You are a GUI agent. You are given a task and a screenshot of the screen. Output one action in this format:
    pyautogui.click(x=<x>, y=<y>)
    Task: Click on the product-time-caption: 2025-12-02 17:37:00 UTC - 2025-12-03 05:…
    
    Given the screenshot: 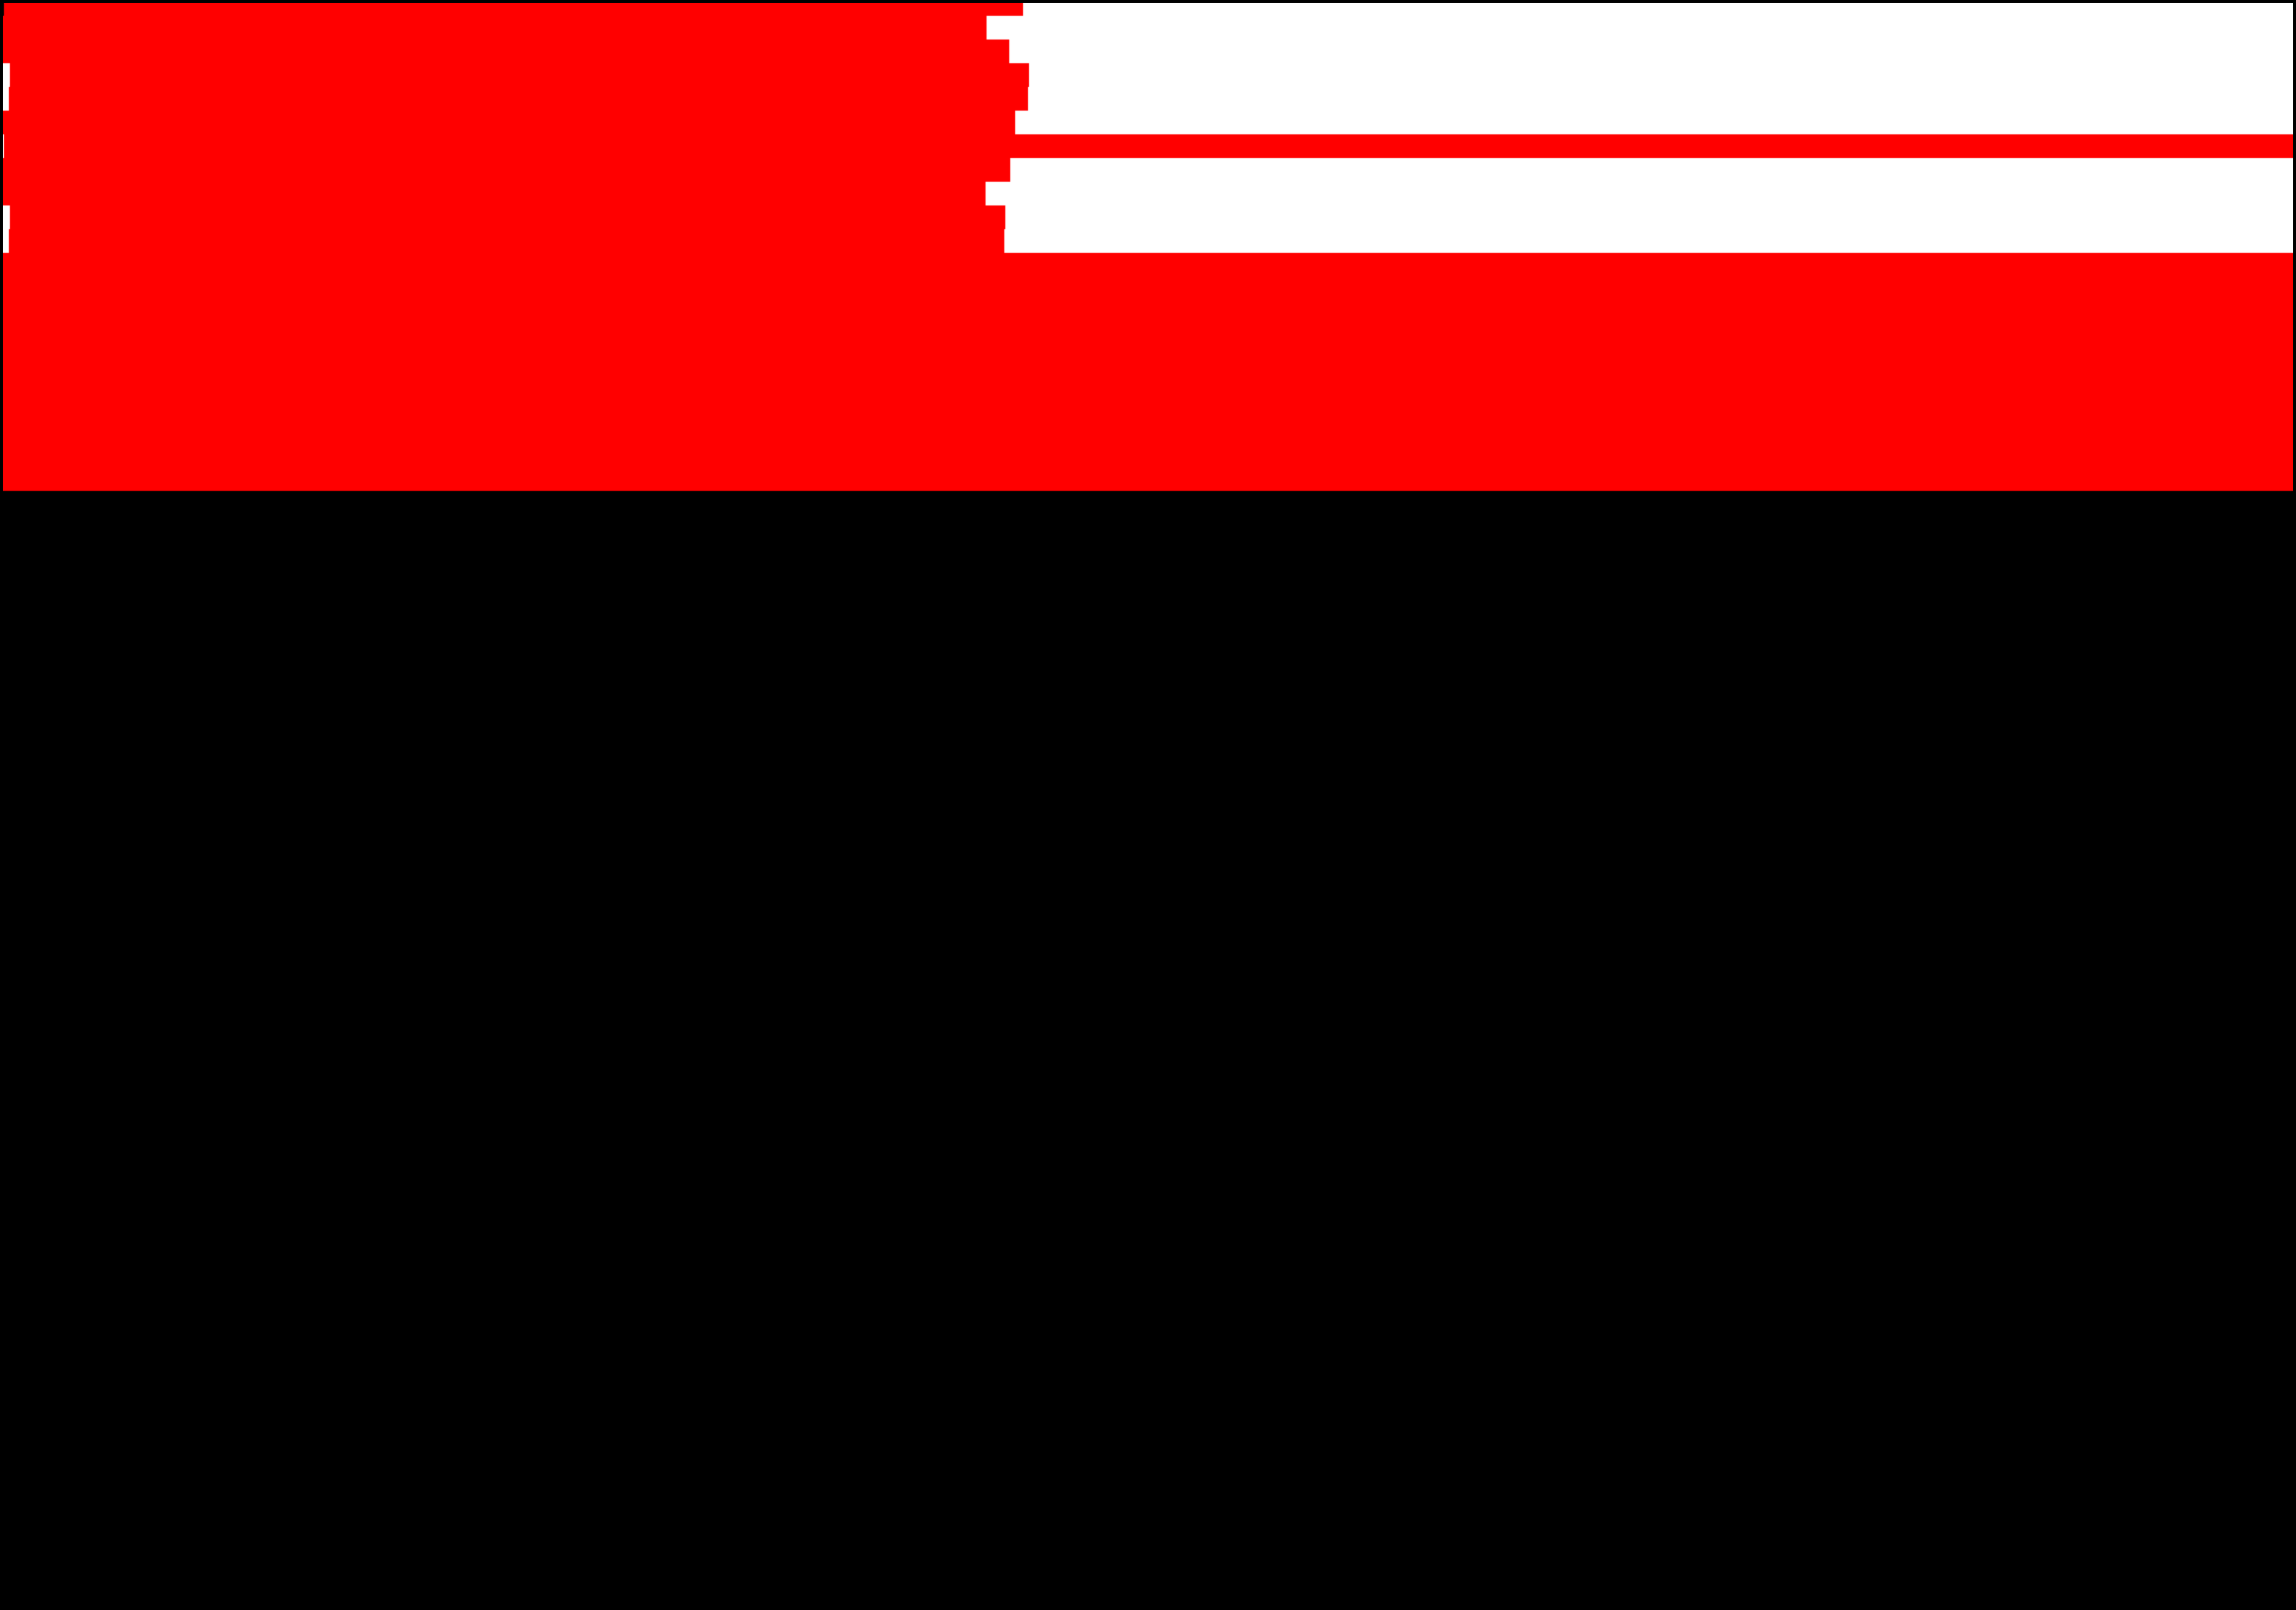 What is the action you would take?
    pyautogui.click(x=510, y=1576)
    